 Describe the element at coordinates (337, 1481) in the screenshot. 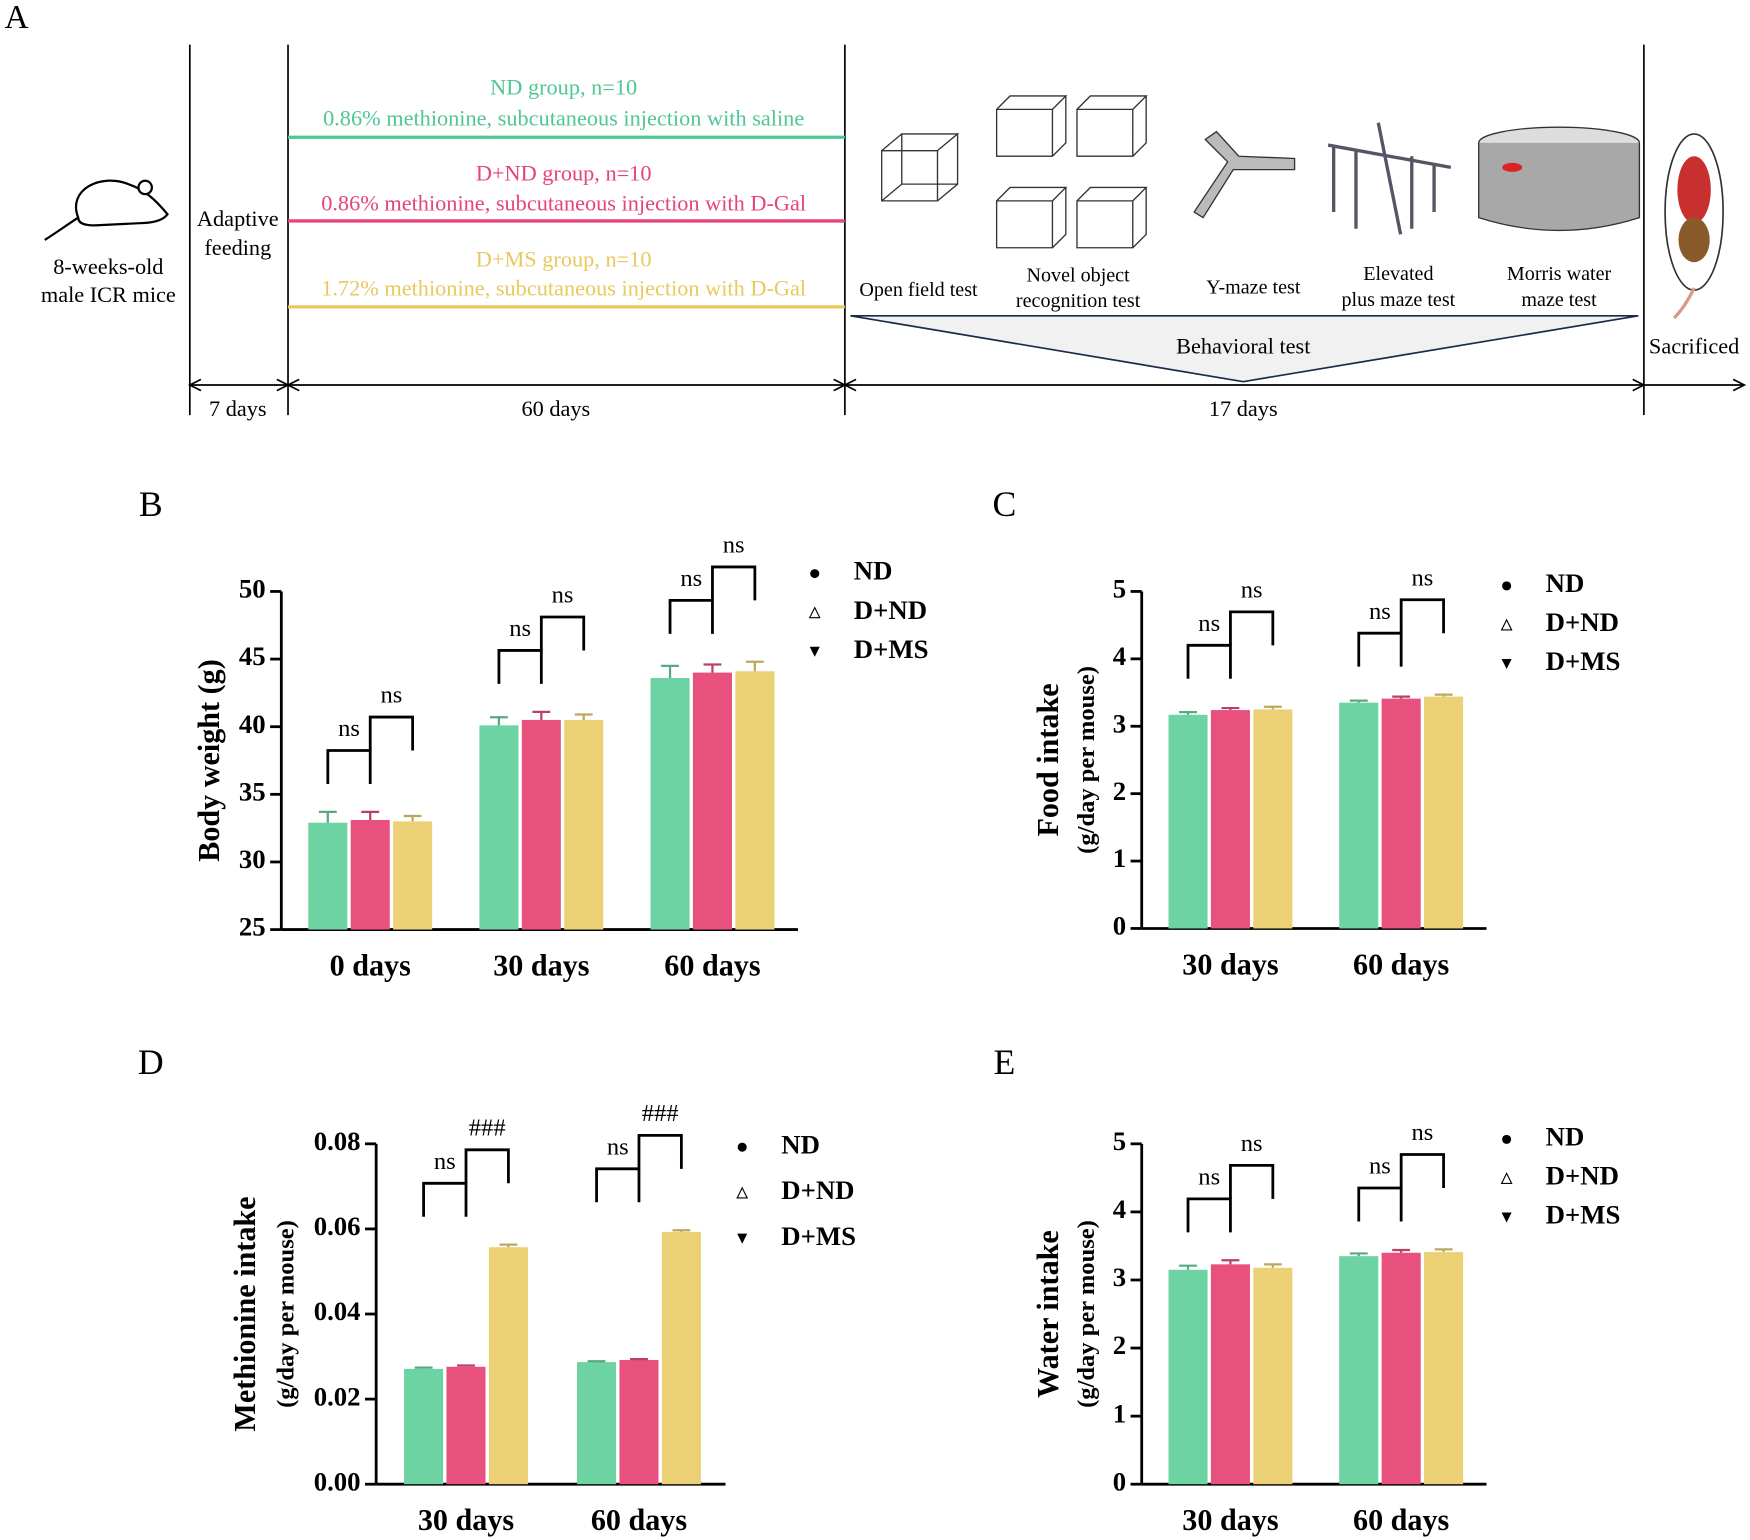

I see `y-tick-label: 0.00` at that location.